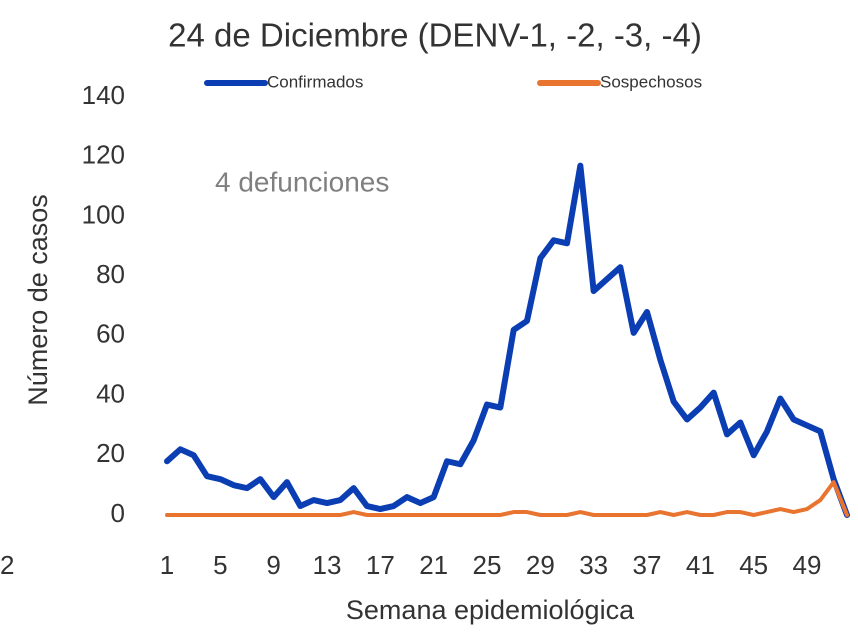 The height and width of the screenshot is (643, 858). I want to click on y-tick-label: 0, so click(118, 513).